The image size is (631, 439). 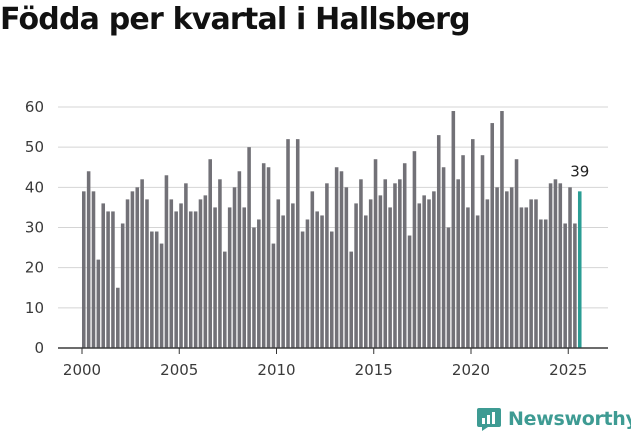 What do you see at coordinates (579, 269) in the screenshot?
I see `bar-latest` at bounding box center [579, 269].